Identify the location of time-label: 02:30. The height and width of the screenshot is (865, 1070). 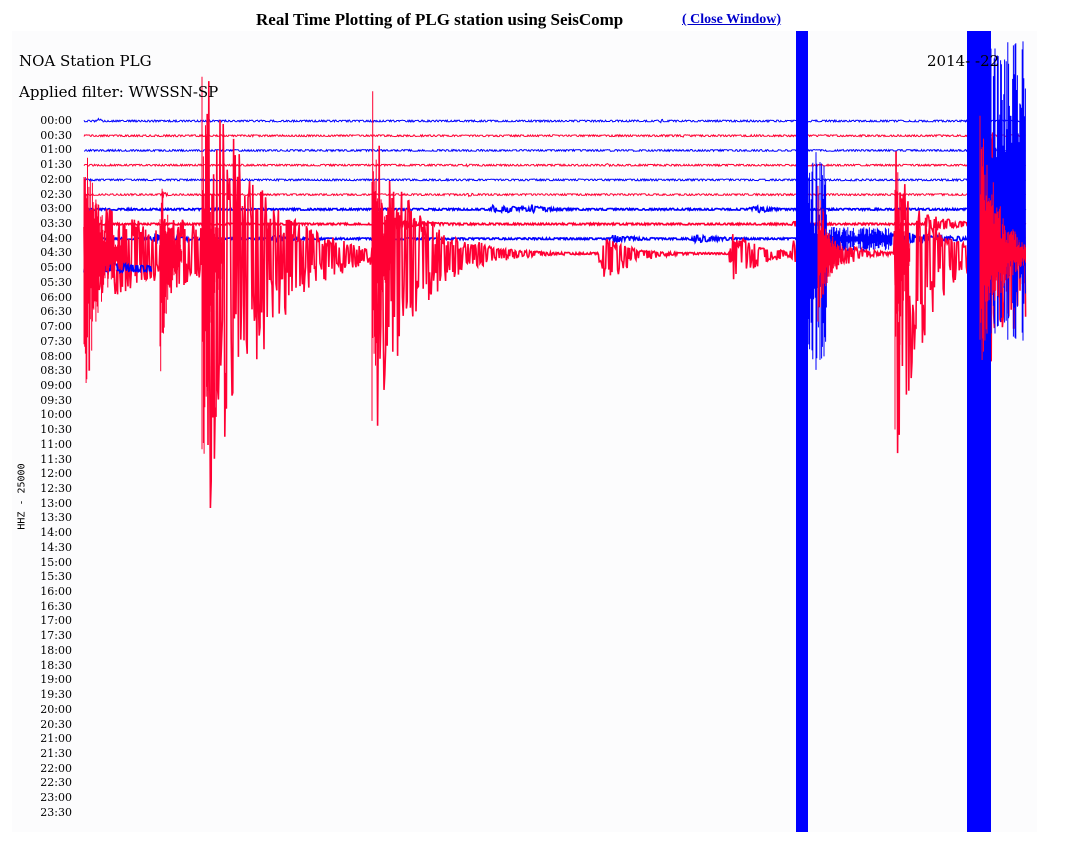
(56, 194).